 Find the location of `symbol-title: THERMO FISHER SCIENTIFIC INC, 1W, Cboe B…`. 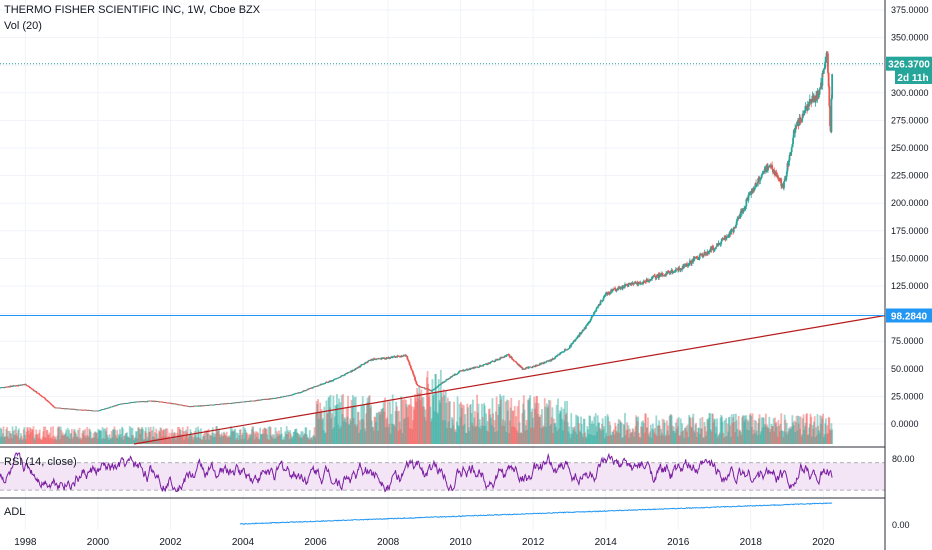

symbol-title: THERMO FISHER SCIENTIFIC INC, 1W, Cboe B… is located at coordinates (132, 10).